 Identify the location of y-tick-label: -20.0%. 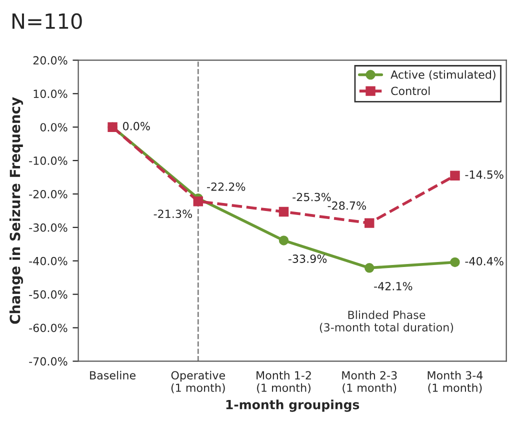
(48, 194).